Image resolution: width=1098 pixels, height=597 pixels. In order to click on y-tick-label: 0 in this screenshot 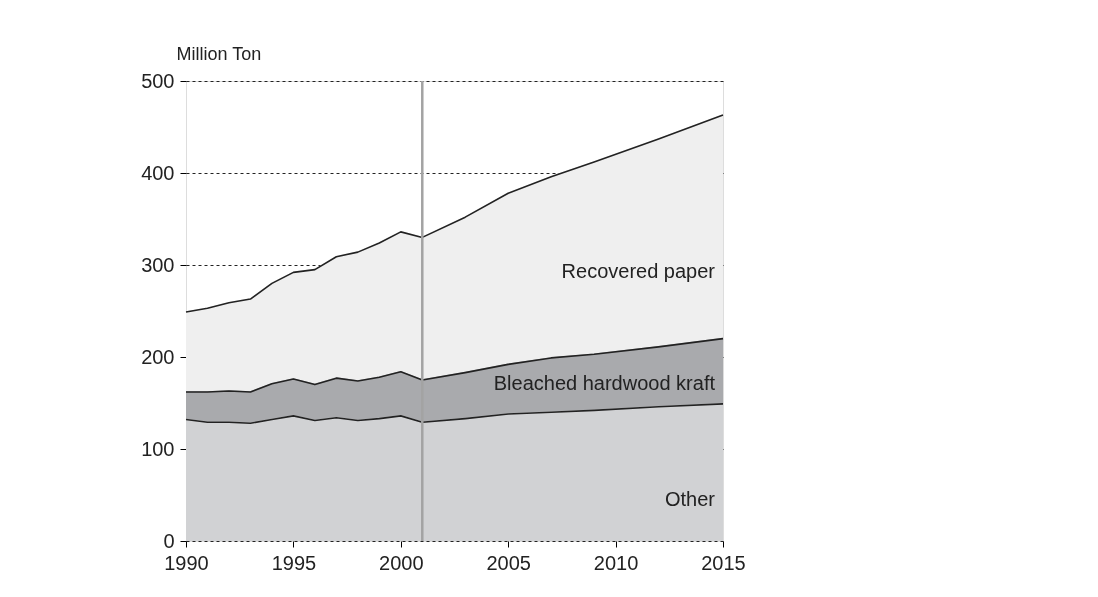, I will do `click(169, 540)`.